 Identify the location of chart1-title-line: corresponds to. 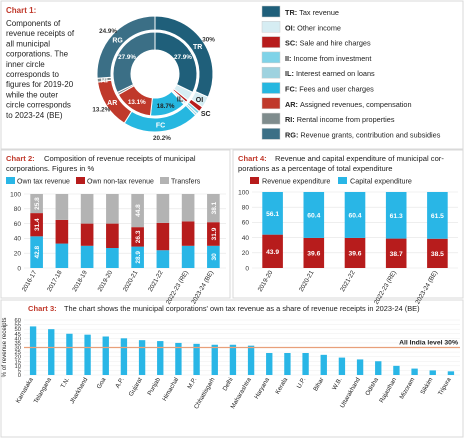
(32, 74).